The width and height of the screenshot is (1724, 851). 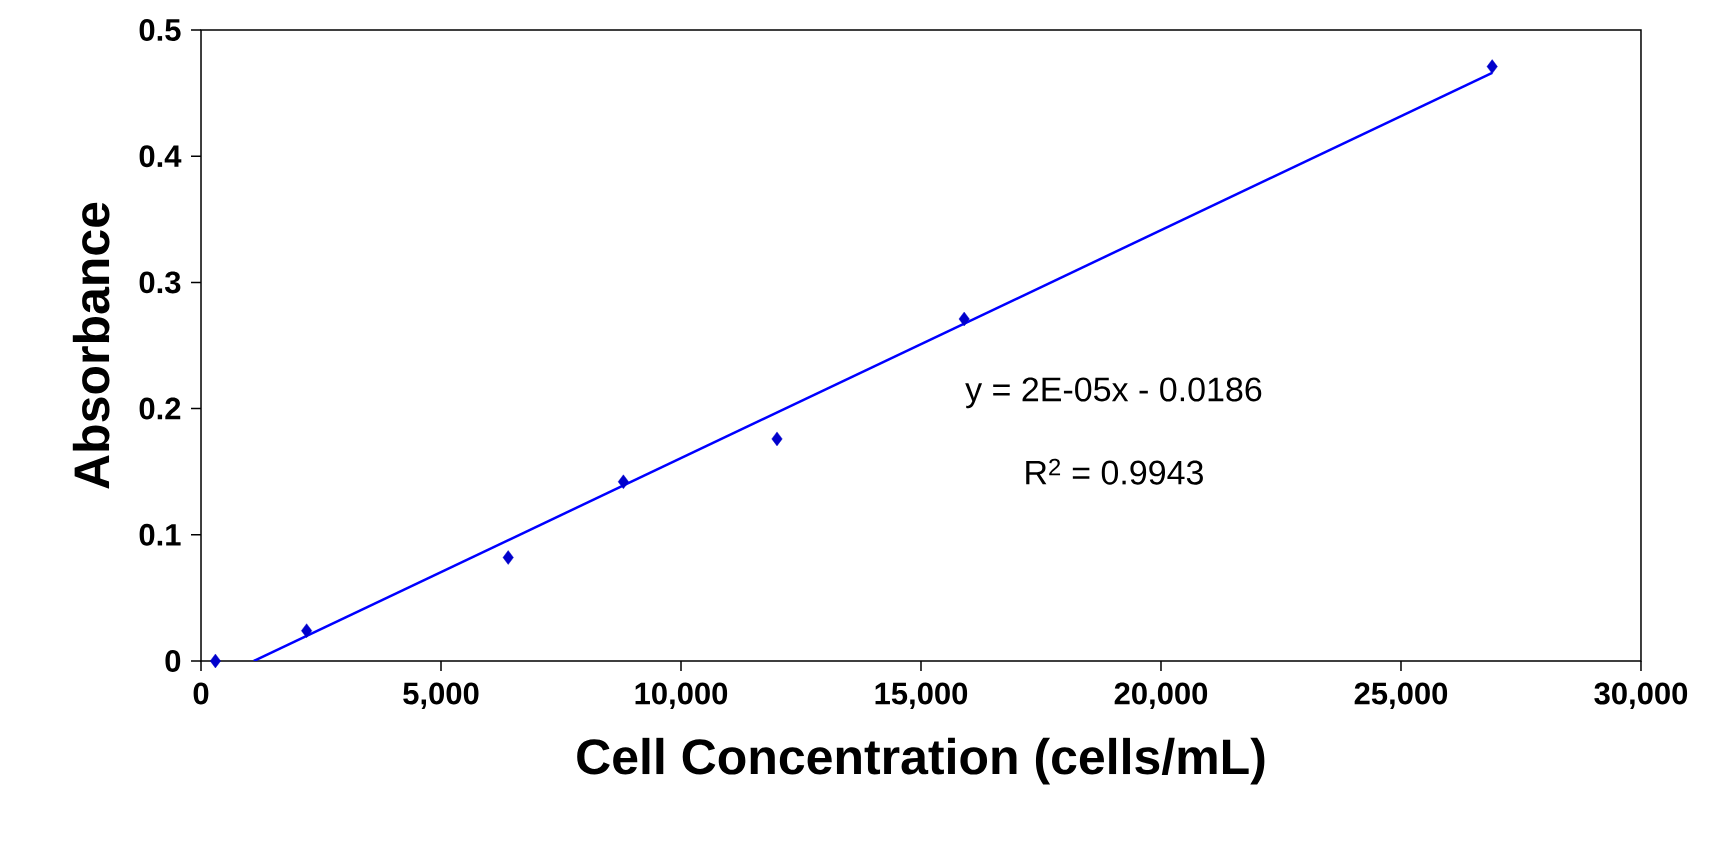 What do you see at coordinates (160, 30) in the screenshot?
I see `y-tick-label: 0.5` at bounding box center [160, 30].